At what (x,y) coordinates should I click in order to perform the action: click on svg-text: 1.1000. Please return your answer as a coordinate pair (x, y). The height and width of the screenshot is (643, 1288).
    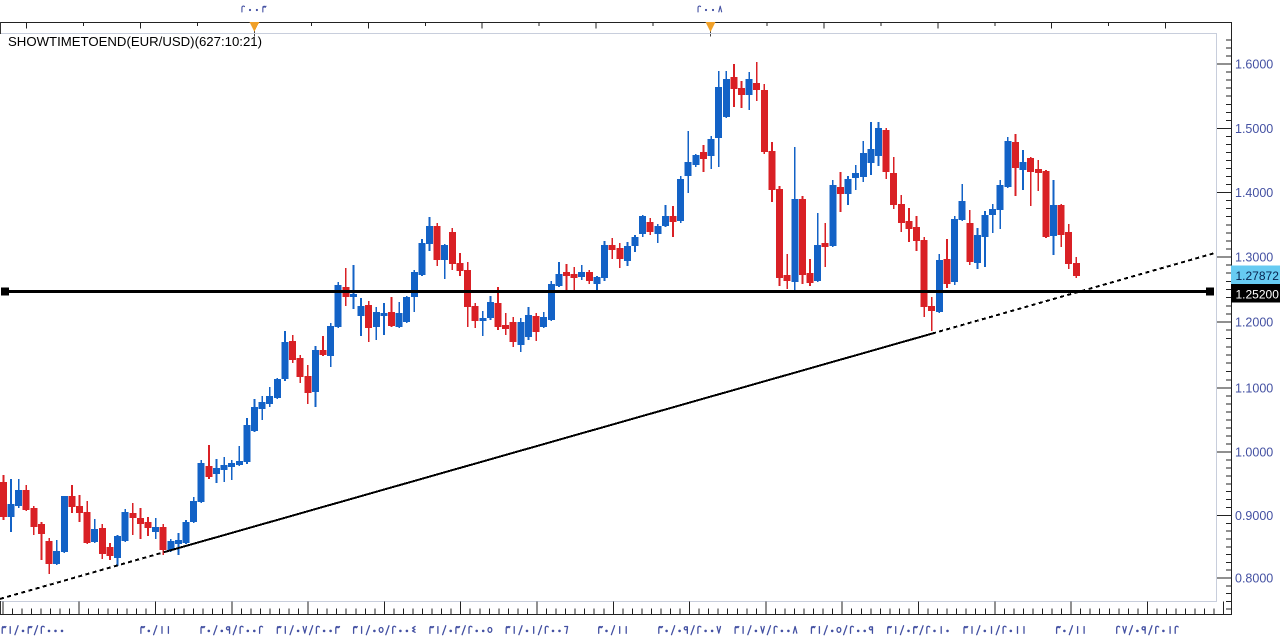
    Looking at the image, I should click on (1254, 389).